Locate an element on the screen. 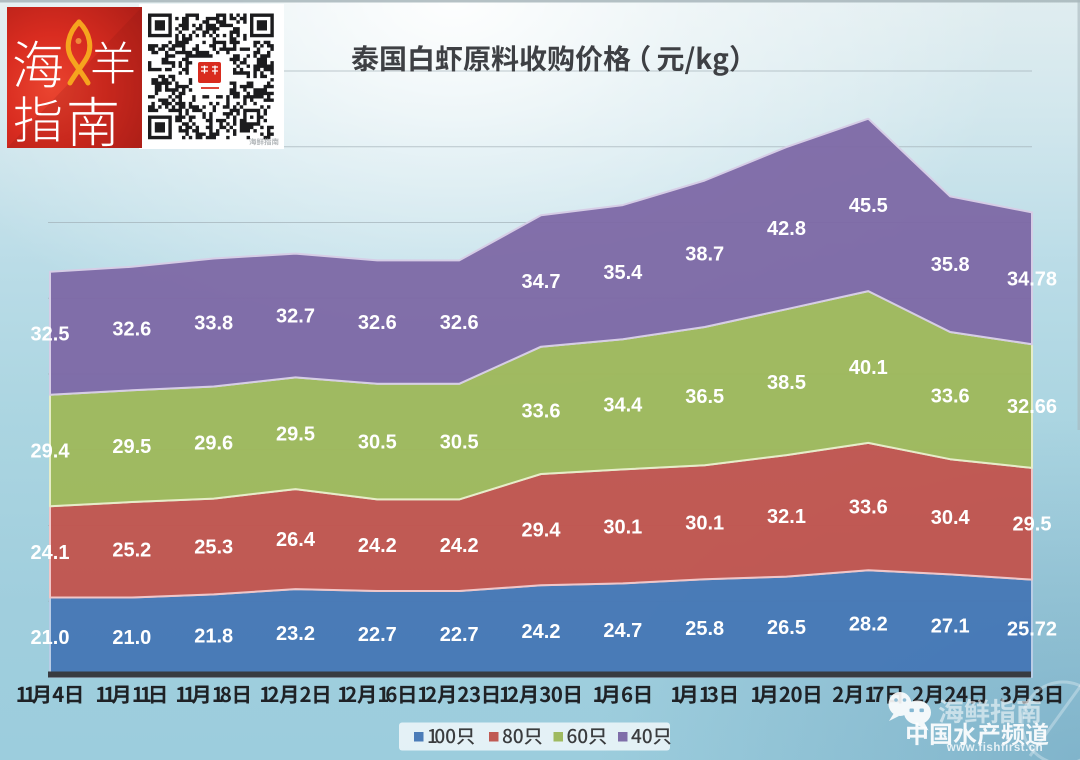 The width and height of the screenshot is (1080, 760). svg-text: 25.3 is located at coordinates (213, 548).